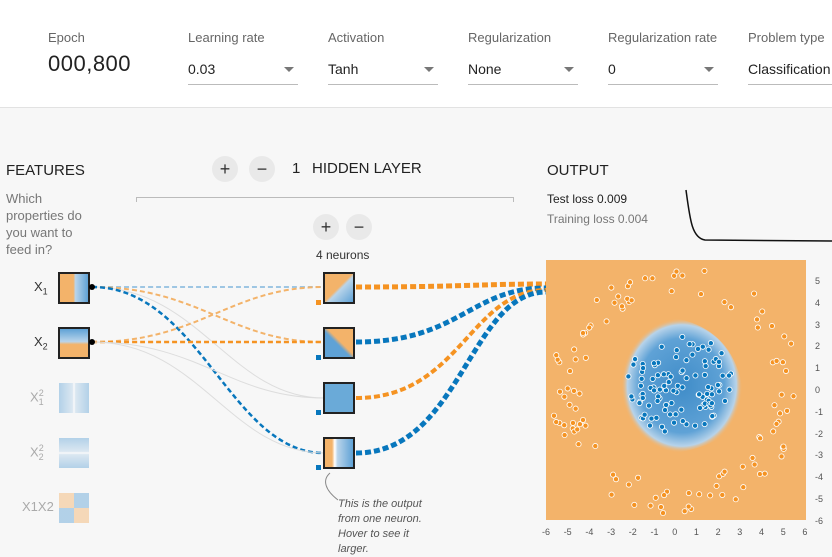  What do you see at coordinates (29, 249) in the screenshot?
I see `features-question-line: feed in?` at bounding box center [29, 249].